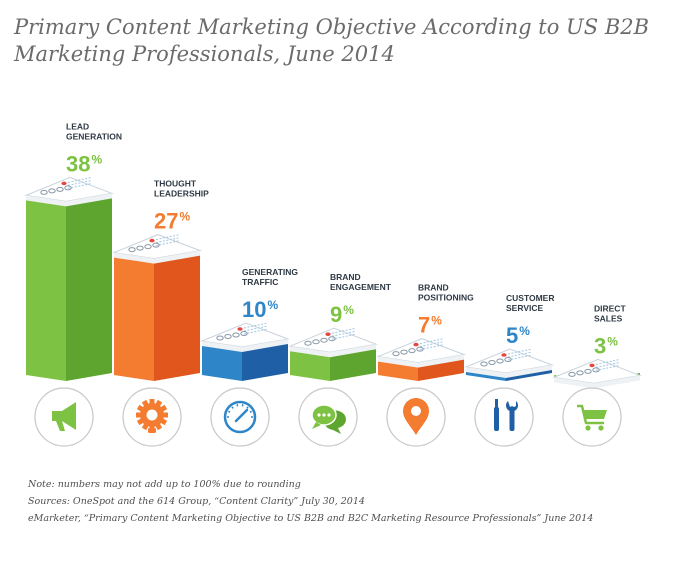  Describe the element at coordinates (175, 184) in the screenshot. I see `category-label: THOUGHT` at that location.